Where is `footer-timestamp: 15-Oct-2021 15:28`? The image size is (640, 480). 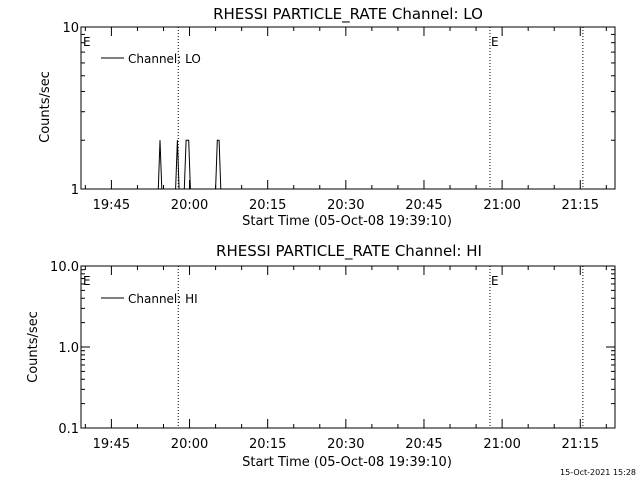 footer-timestamp: 15-Oct-2021 15:28 is located at coordinates (598, 472).